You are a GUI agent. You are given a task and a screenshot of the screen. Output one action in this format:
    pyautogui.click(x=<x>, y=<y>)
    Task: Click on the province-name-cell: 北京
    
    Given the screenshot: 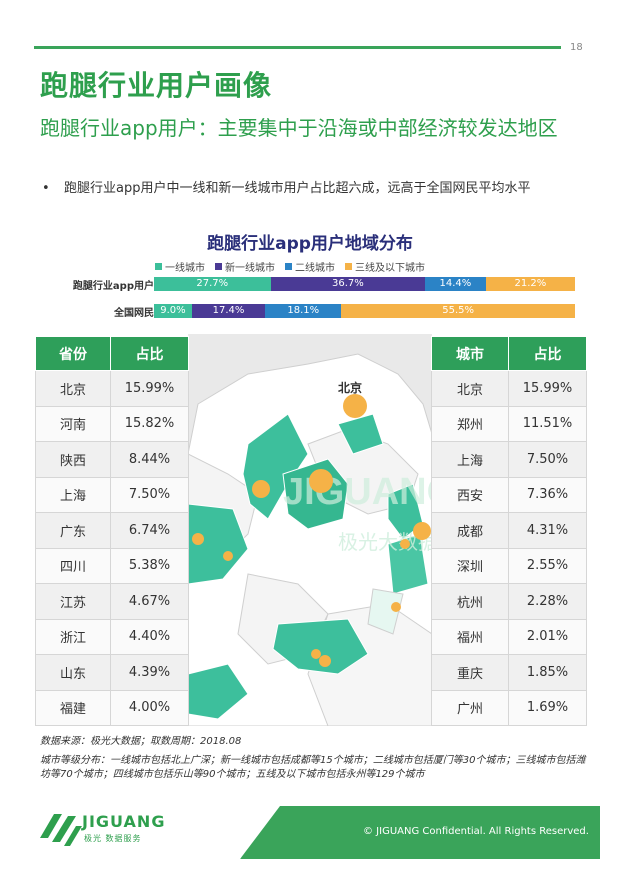 What is the action you would take?
    pyautogui.click(x=73, y=388)
    